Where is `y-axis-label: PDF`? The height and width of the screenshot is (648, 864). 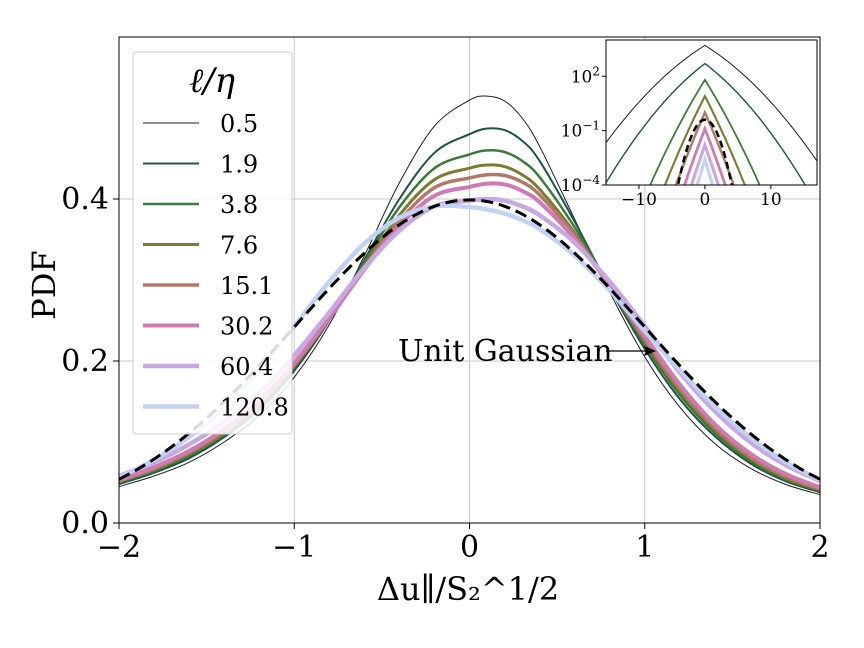
y-axis-label: PDF is located at coordinates (44, 284).